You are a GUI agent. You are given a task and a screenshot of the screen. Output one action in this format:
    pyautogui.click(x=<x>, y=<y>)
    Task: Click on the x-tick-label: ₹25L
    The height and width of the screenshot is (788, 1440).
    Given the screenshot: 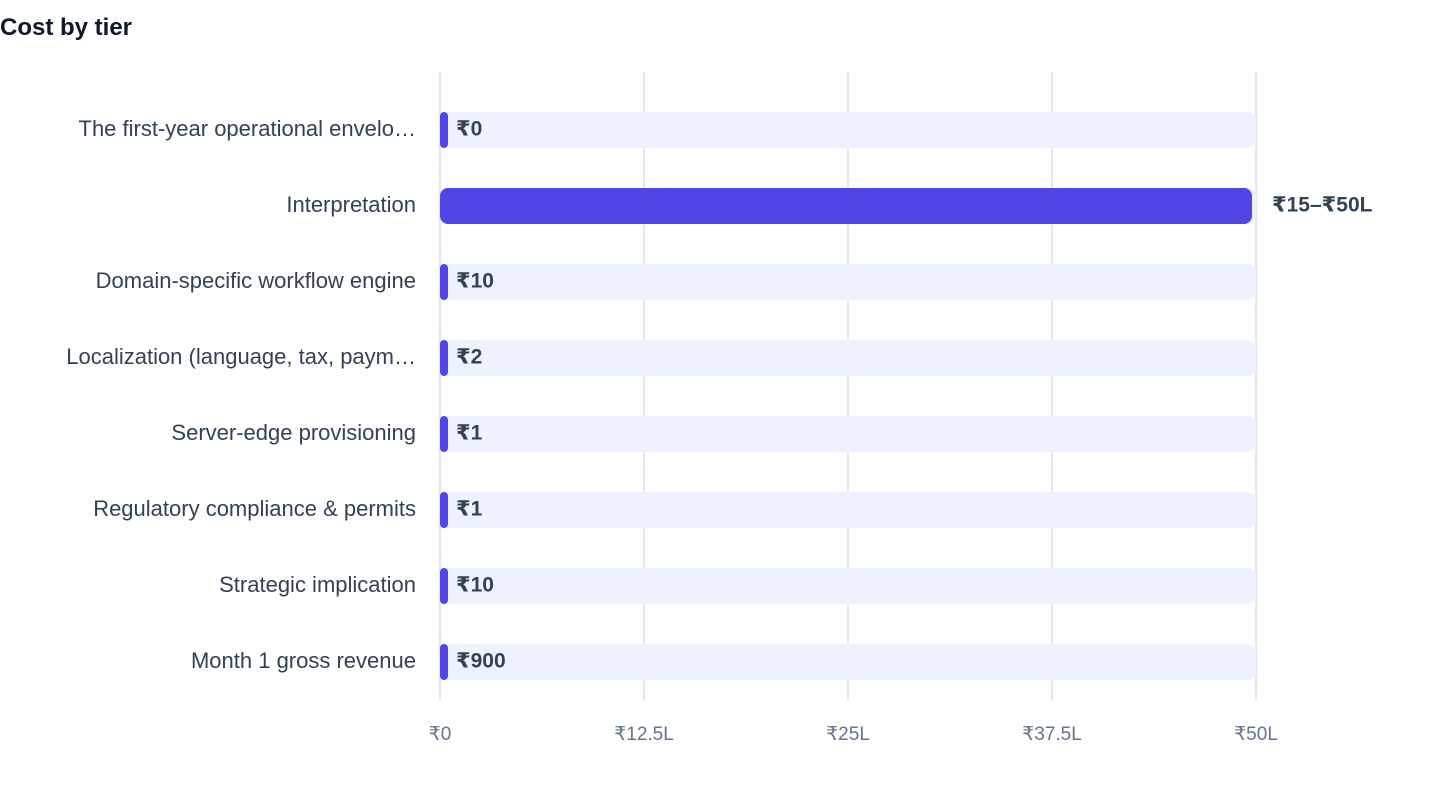 What is the action you would take?
    pyautogui.click(x=848, y=734)
    